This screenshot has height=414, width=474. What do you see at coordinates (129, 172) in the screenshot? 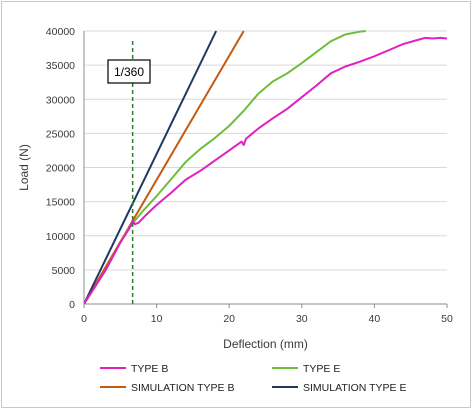
I see `annotation: 1/360` at bounding box center [129, 172].